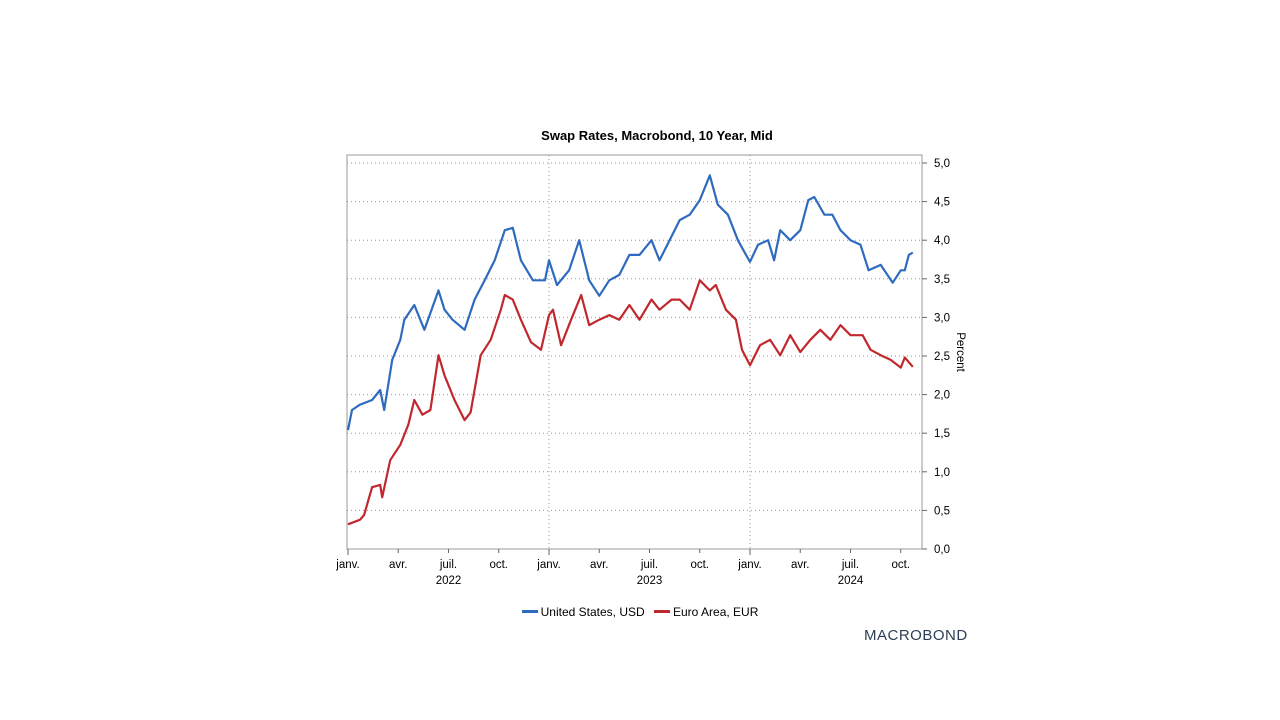 The width and height of the screenshot is (1280, 720). I want to click on legend-item-usd: United States, USD, so click(583, 611).